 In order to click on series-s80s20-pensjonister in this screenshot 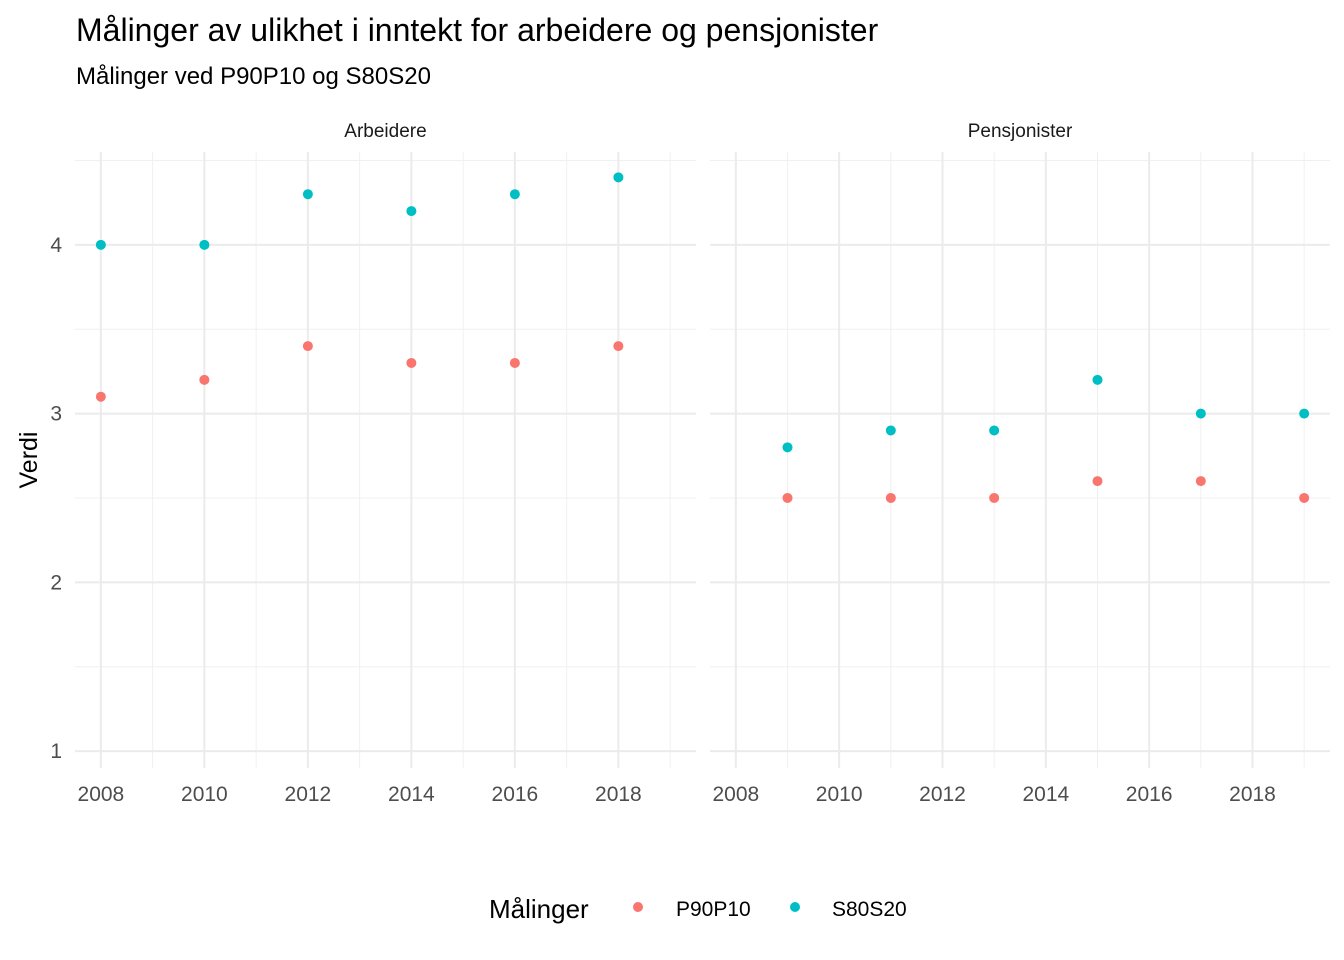, I will do `click(1046, 413)`.